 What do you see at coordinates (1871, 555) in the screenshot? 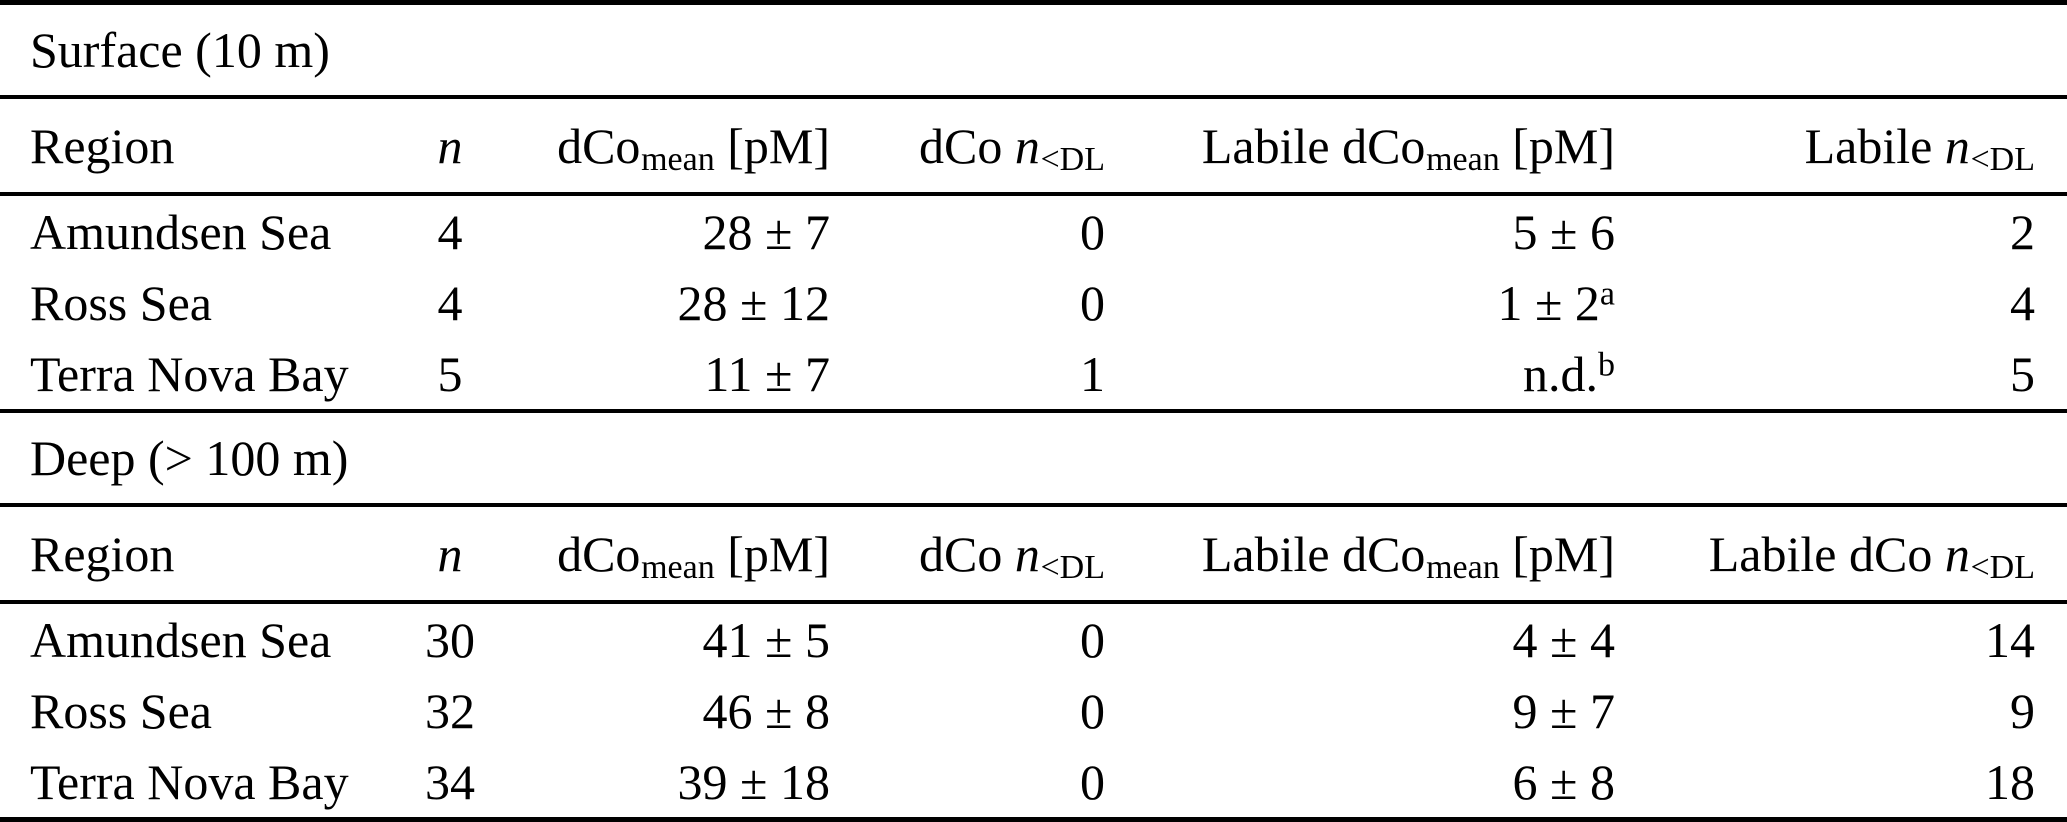
I see `cell-text: Labile dCo n<DL` at bounding box center [1871, 555].